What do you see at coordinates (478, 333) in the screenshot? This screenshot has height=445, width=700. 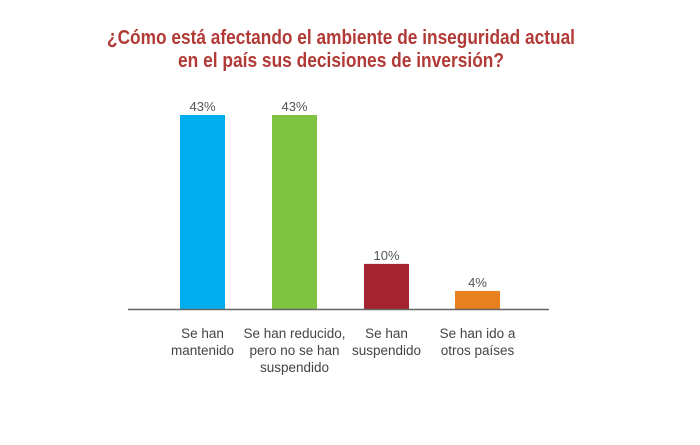 I see `category-label-4: Se han ido a` at bounding box center [478, 333].